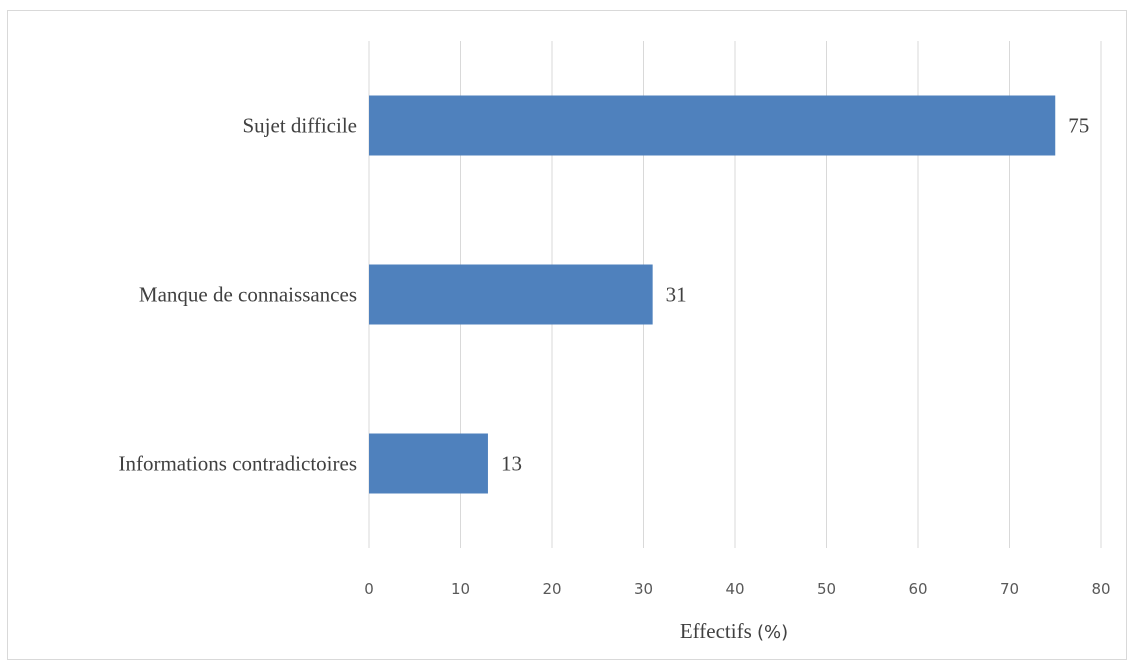 This screenshot has height=665, width=1130. What do you see at coordinates (917, 589) in the screenshot?
I see `x-tick-label-60: 60` at bounding box center [917, 589].